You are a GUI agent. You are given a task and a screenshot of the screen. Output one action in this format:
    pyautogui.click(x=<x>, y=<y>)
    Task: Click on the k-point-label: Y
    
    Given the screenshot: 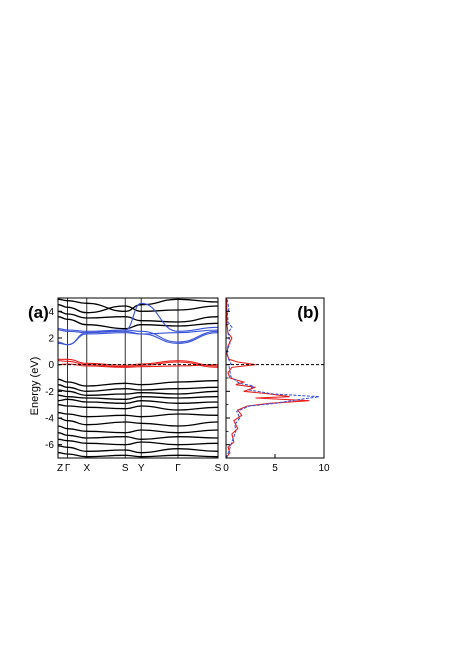 What is the action you would take?
    pyautogui.click(x=141, y=468)
    